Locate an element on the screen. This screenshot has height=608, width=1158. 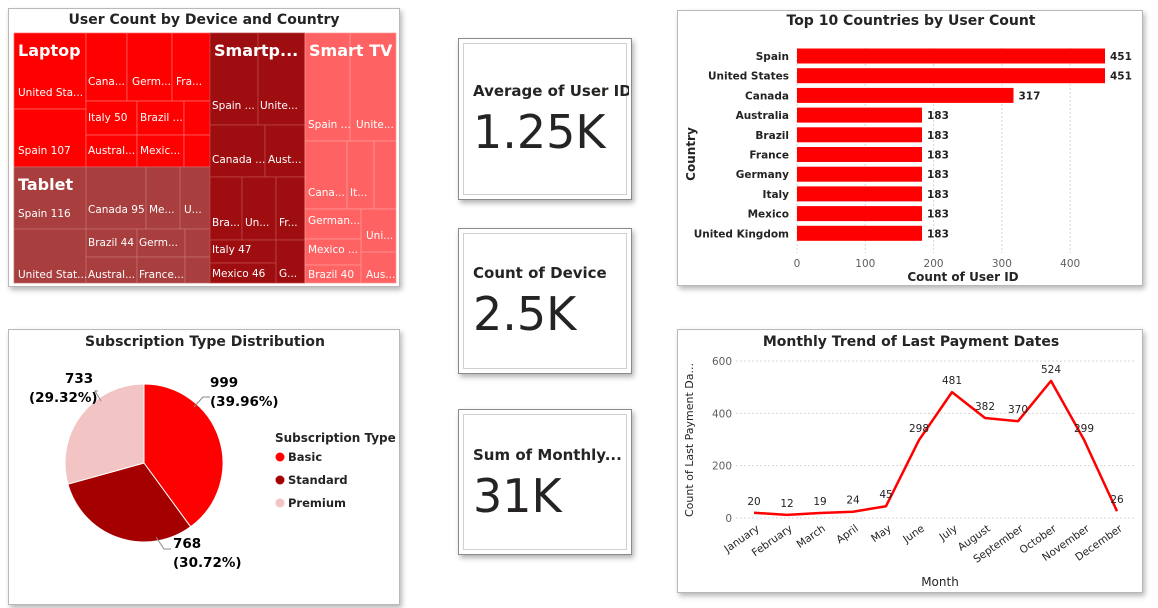
pie-data-label-standard-pct: (30.72%) is located at coordinates (207, 563).